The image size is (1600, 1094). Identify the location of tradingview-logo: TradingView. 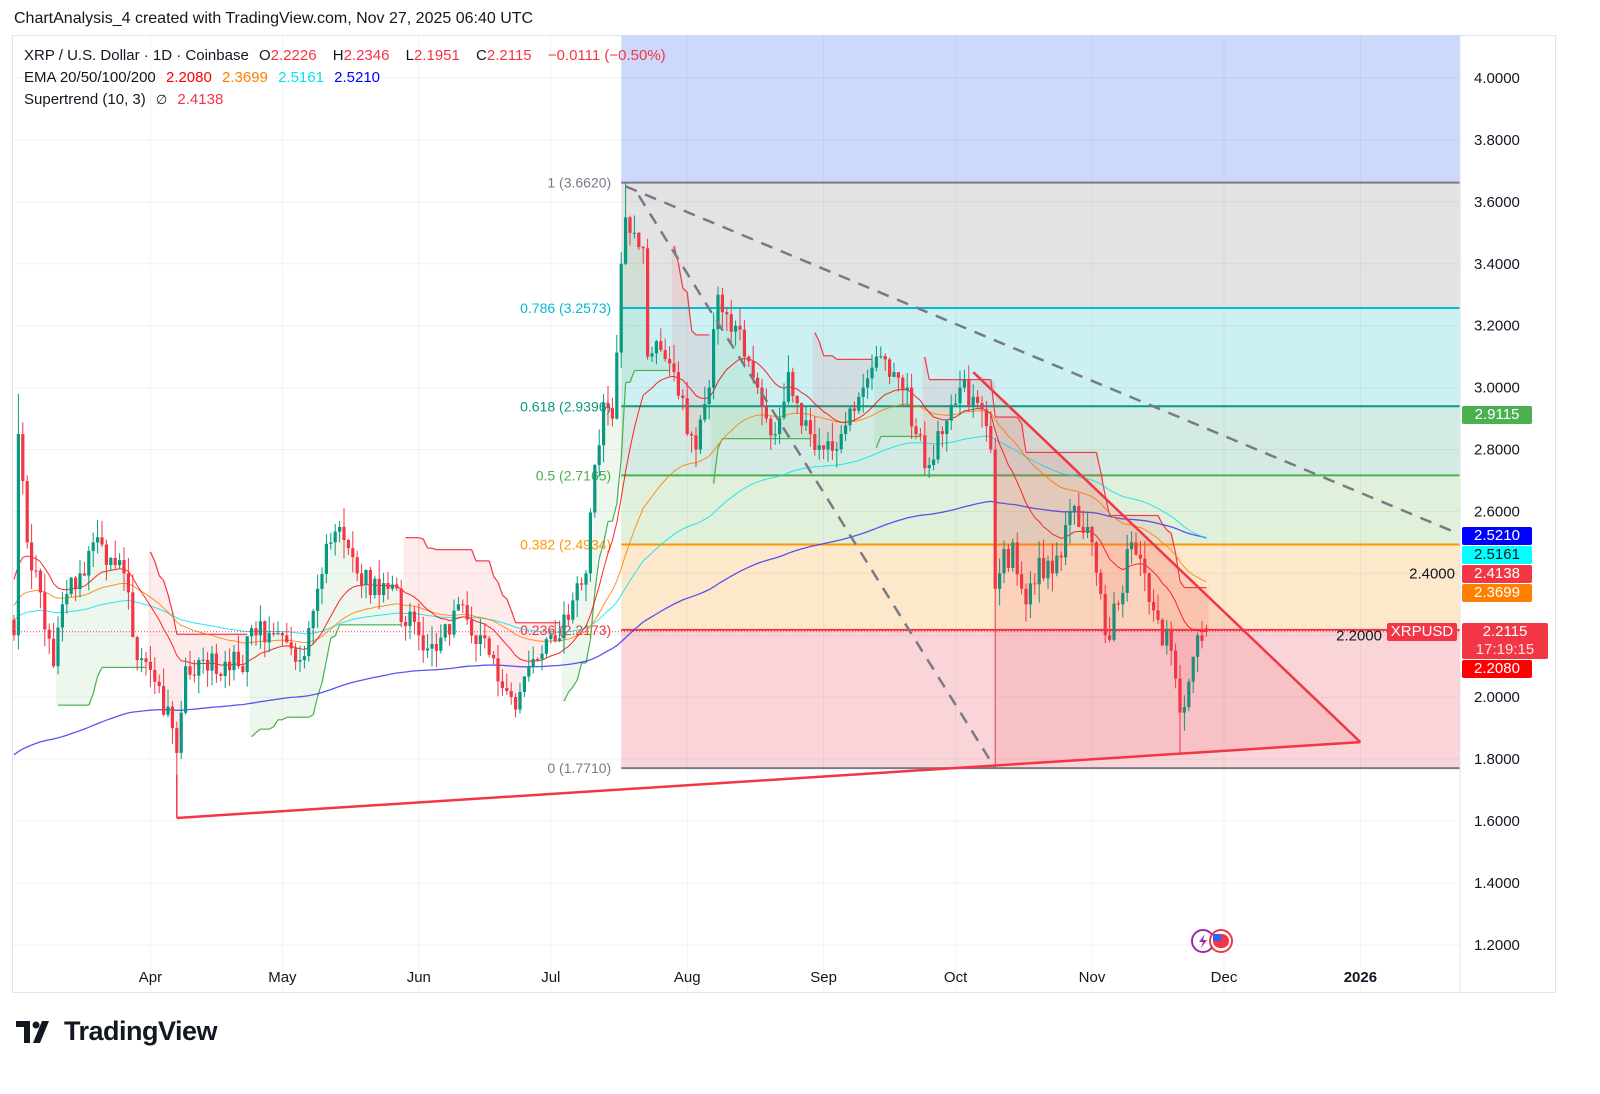
(117, 1031).